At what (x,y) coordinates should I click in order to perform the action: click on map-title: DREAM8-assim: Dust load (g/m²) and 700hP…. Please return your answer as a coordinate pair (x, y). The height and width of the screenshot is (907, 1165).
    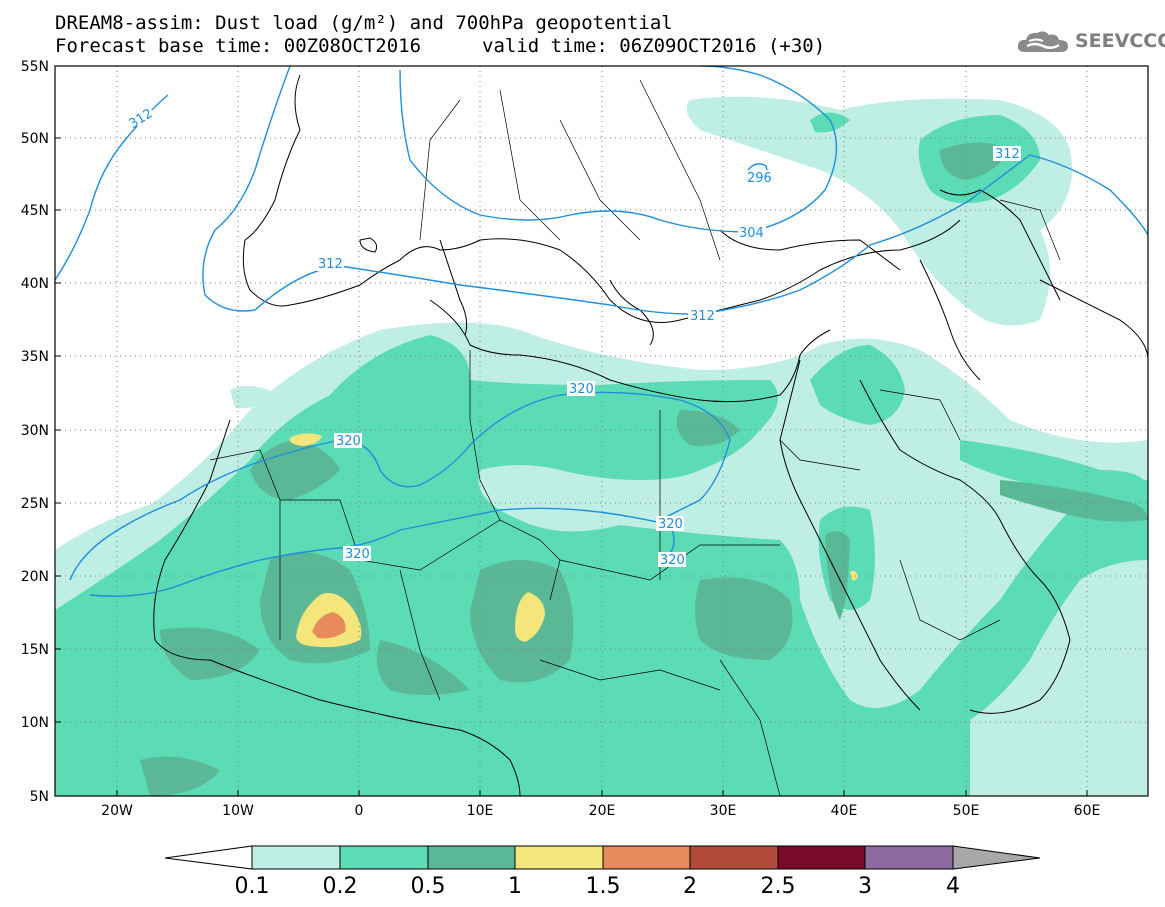
    Looking at the image, I should click on (364, 23).